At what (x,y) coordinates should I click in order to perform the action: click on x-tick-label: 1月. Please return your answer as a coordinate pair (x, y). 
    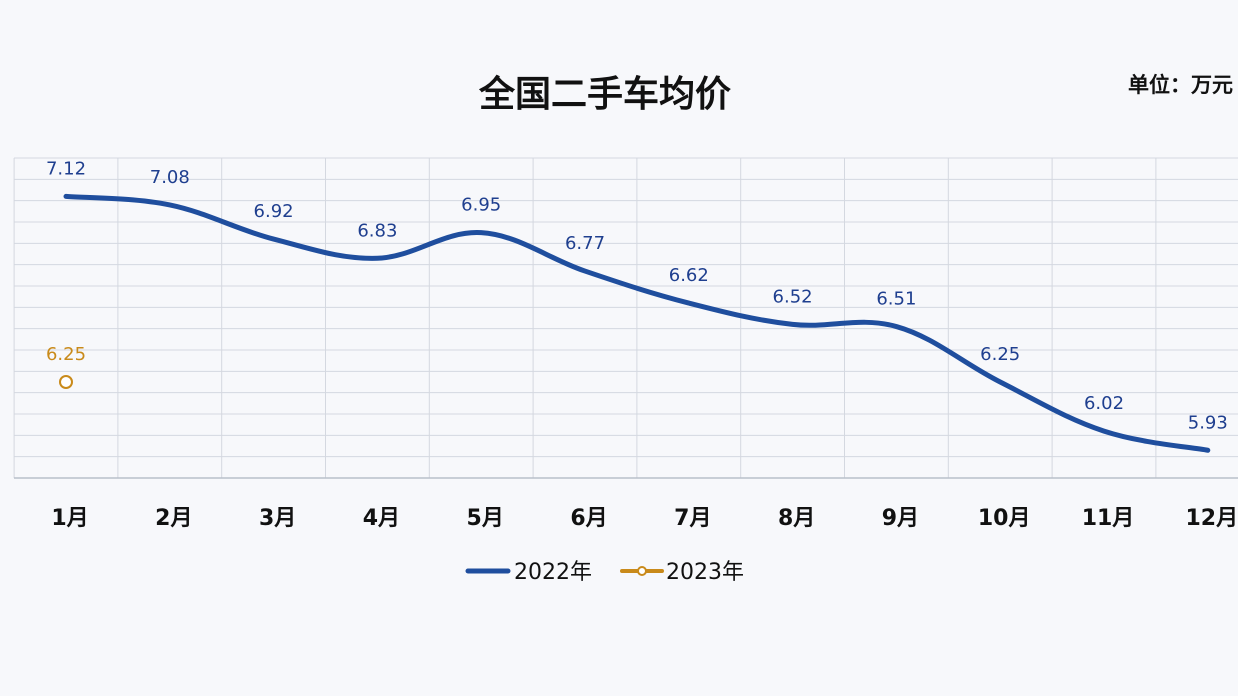
    Looking at the image, I should click on (69, 518).